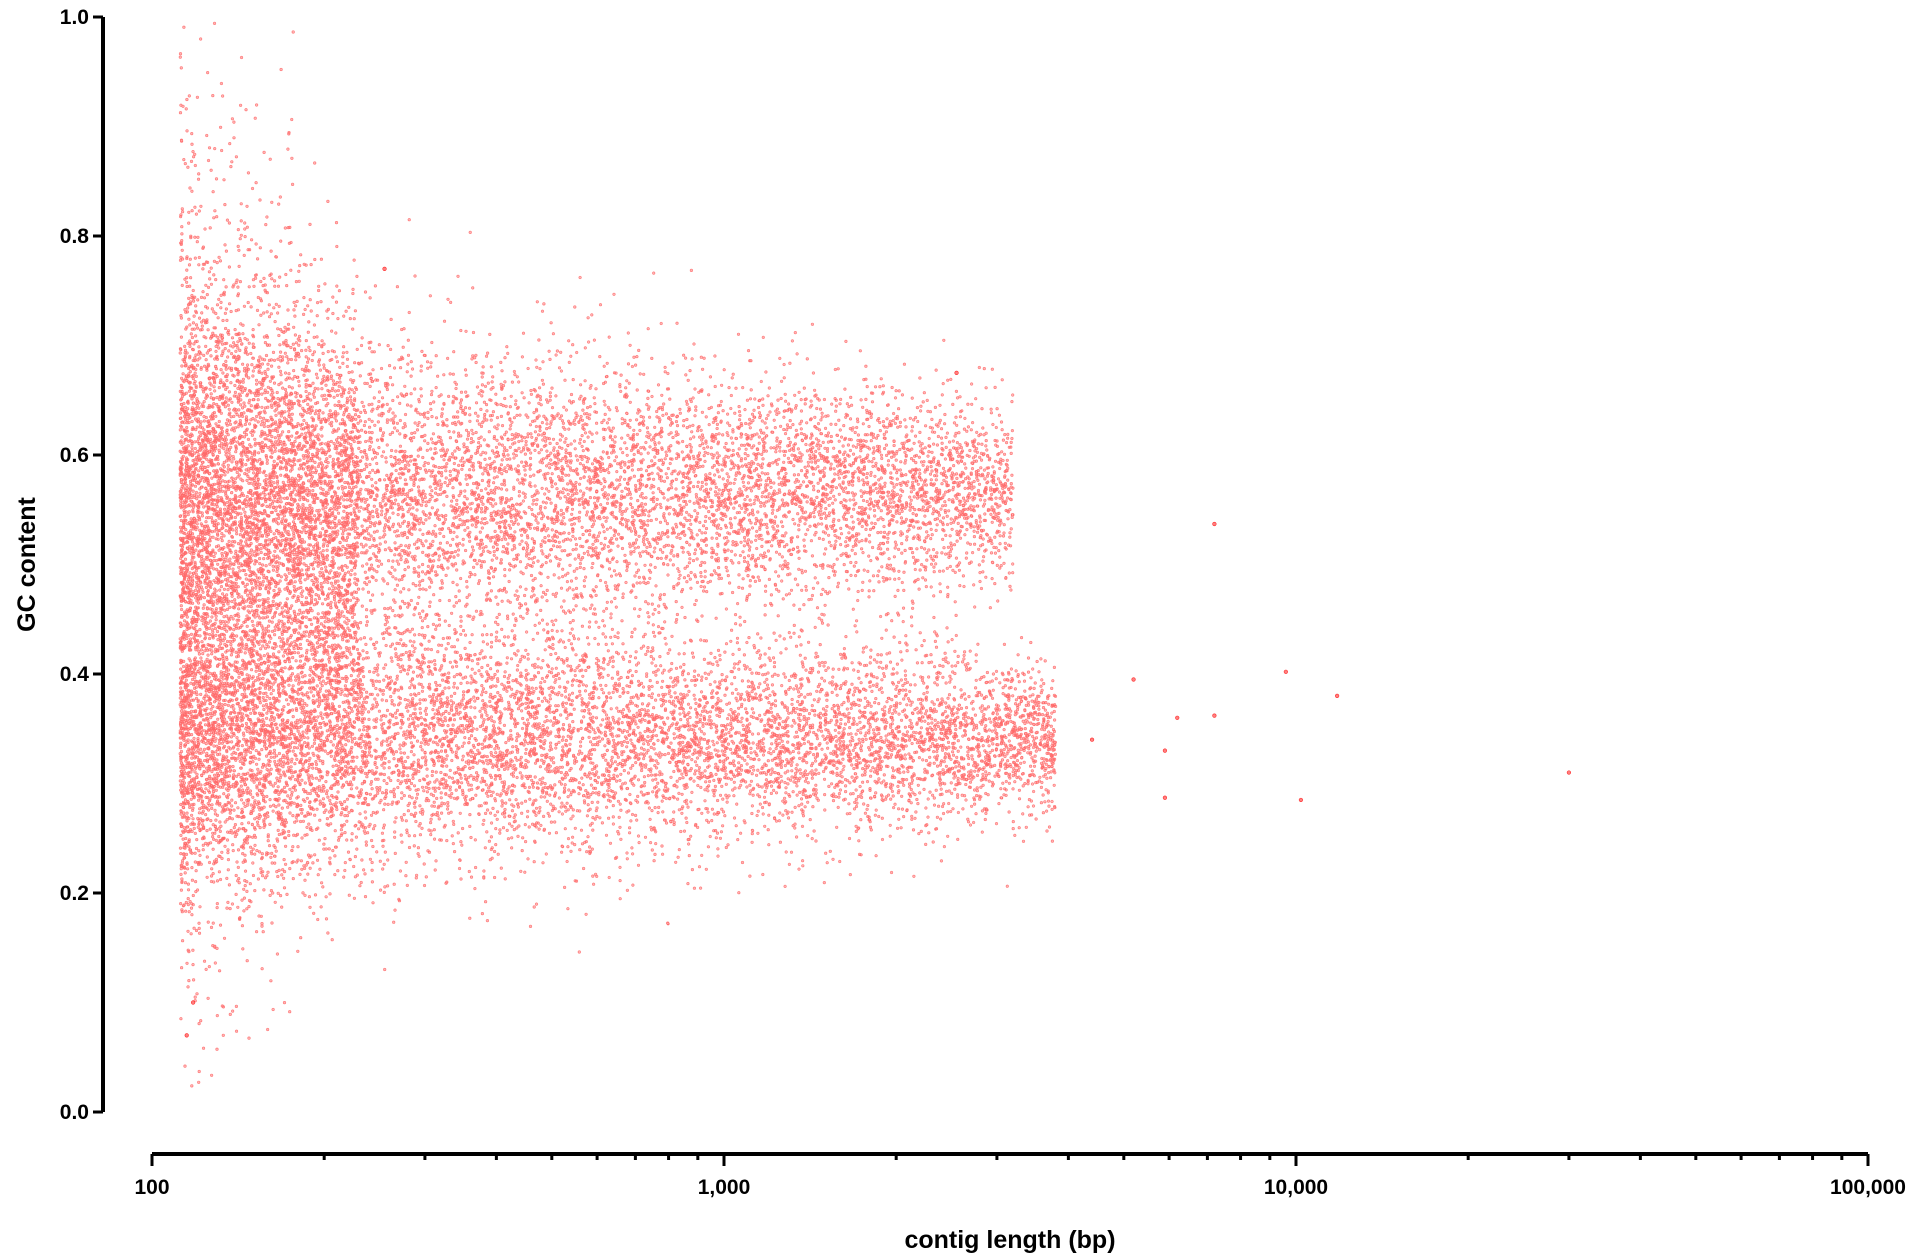 The height and width of the screenshot is (1258, 1923). I want to click on y-tick-label: 0.0, so click(74, 1112).